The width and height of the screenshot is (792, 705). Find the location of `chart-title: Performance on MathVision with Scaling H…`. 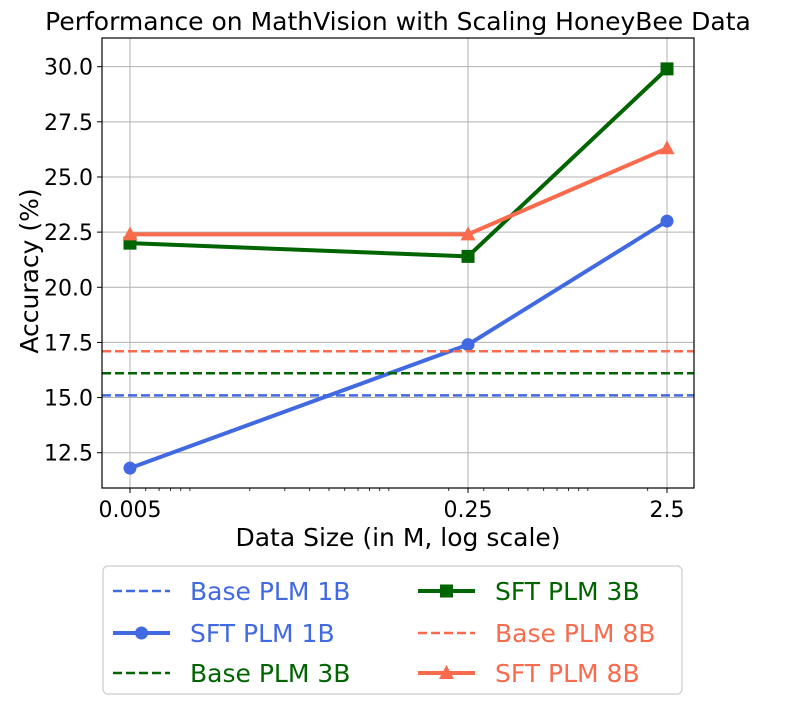

chart-title: Performance on MathVision with Scaling H… is located at coordinates (398, 21).